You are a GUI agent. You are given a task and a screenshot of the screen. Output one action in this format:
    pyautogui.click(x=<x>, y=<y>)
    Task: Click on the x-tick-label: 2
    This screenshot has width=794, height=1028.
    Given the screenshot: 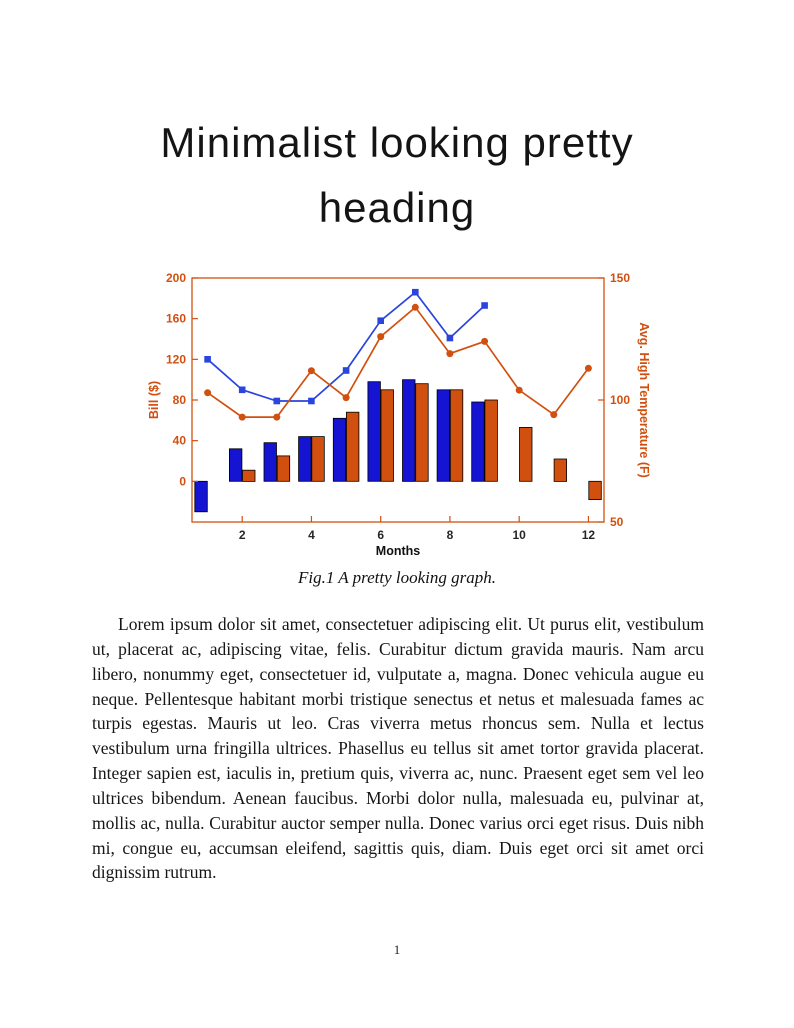 What is the action you would take?
    pyautogui.click(x=242, y=535)
    